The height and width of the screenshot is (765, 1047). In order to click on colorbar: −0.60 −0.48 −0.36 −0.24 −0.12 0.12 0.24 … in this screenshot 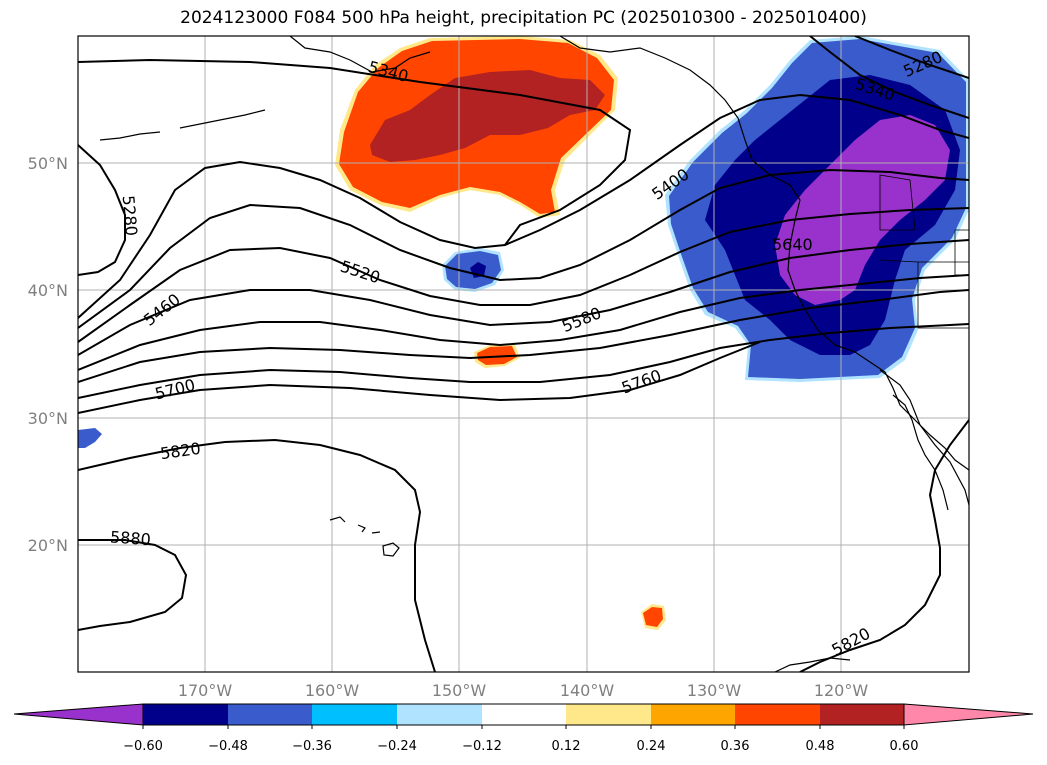, I will do `click(523, 728)`.